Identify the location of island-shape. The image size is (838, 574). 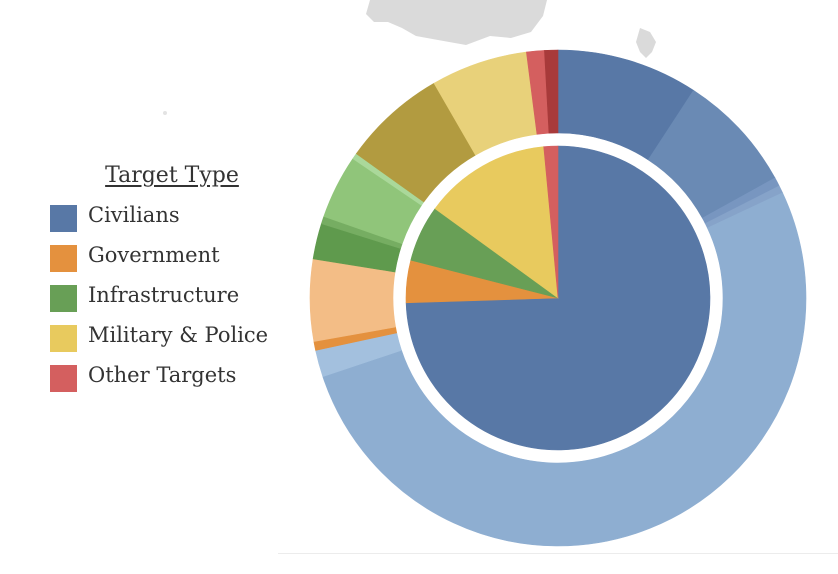
(646, 43).